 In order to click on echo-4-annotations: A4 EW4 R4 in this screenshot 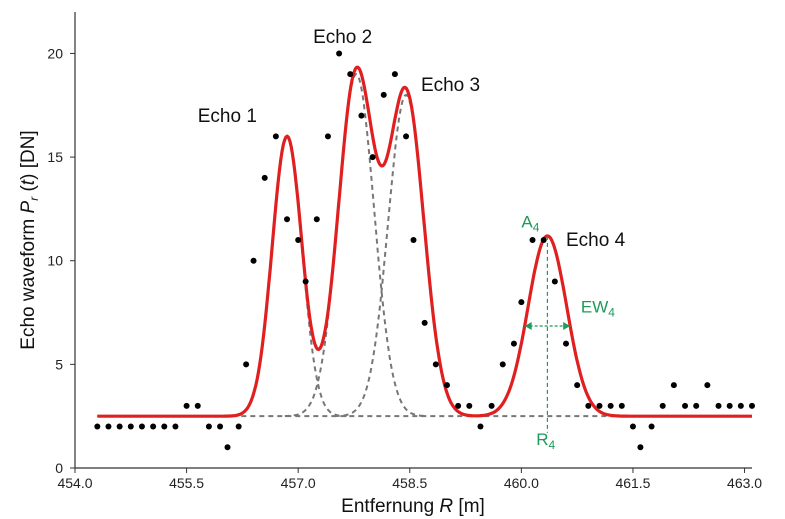, I will do `click(568, 333)`.